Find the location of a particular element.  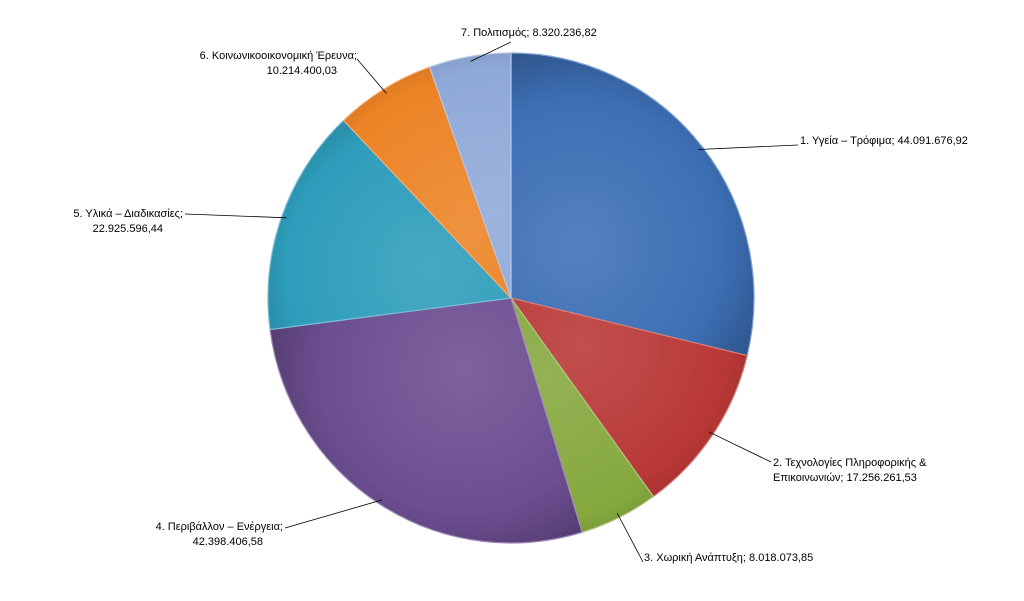

data-label-7: 7. Πολιτισμός; 8.320.236,82 is located at coordinates (529, 33).